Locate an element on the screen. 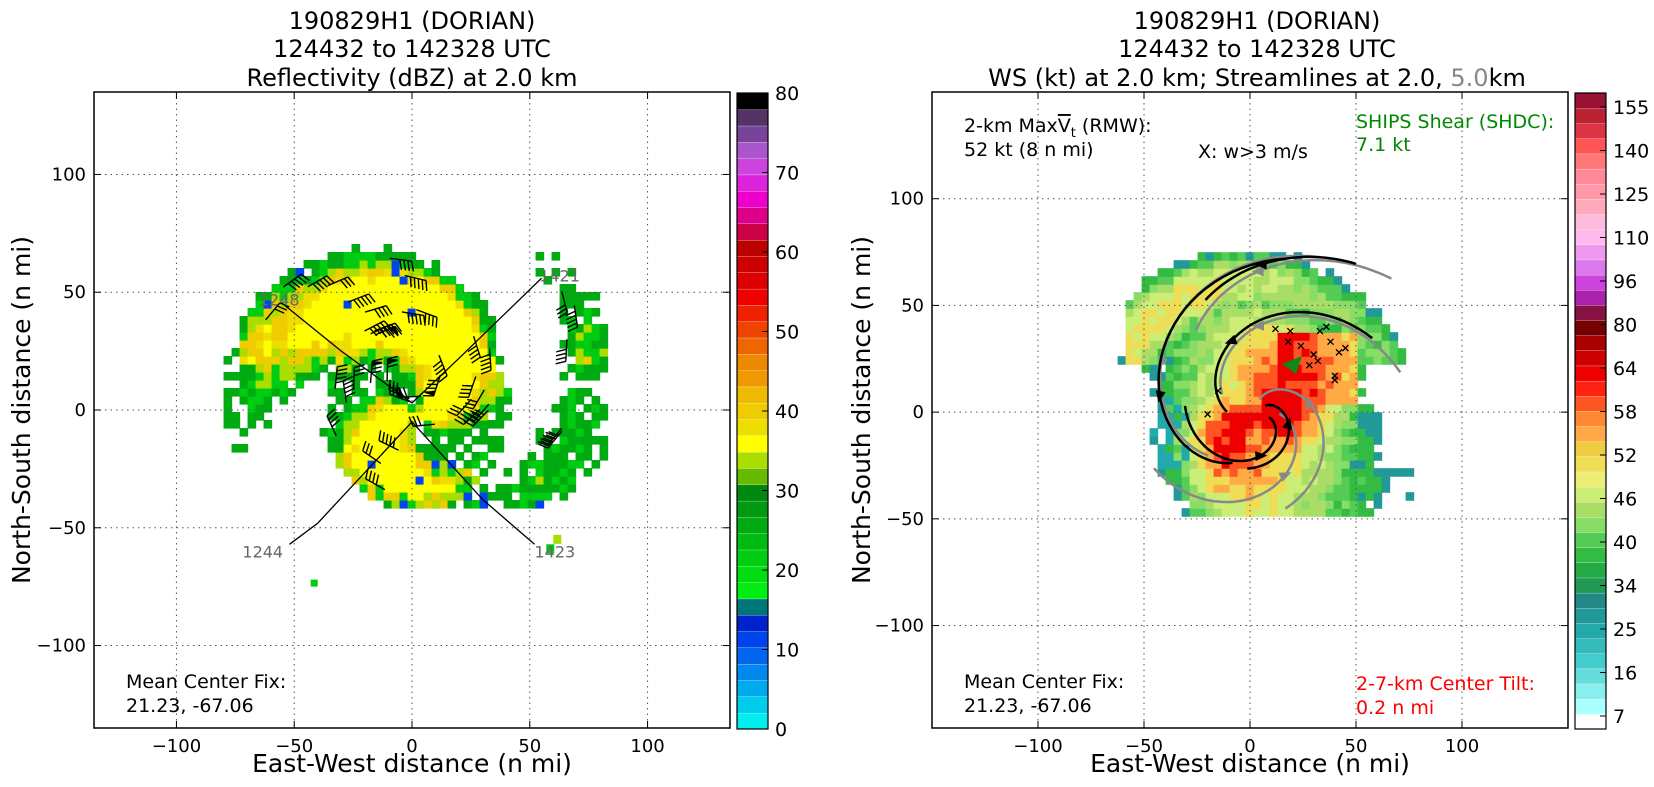 The height and width of the screenshot is (787, 1654). colorbar-tick-label: 125 is located at coordinates (1631, 195).